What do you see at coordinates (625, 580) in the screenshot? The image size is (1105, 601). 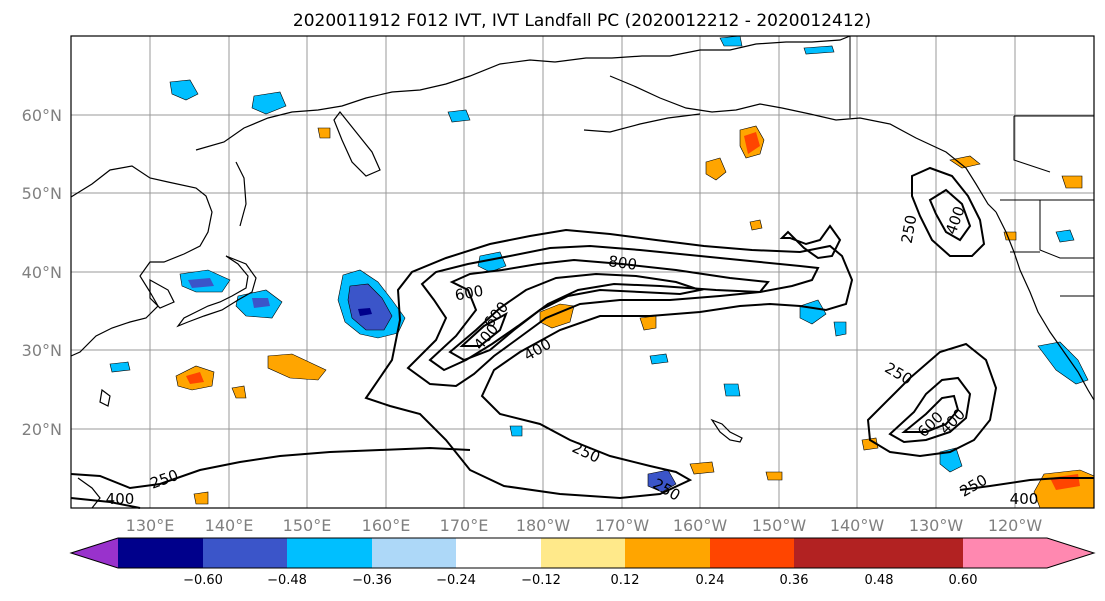 I see `colorbar-tick-label: 0.12` at bounding box center [625, 580].